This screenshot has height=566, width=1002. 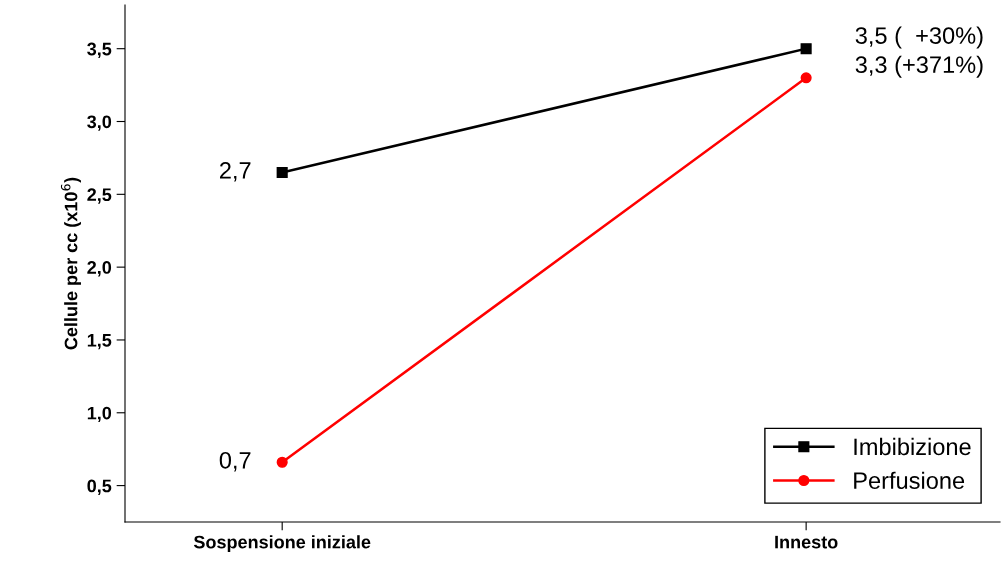 What do you see at coordinates (99, 269) in the screenshot?
I see `y-tick-label: 2,0` at bounding box center [99, 269].